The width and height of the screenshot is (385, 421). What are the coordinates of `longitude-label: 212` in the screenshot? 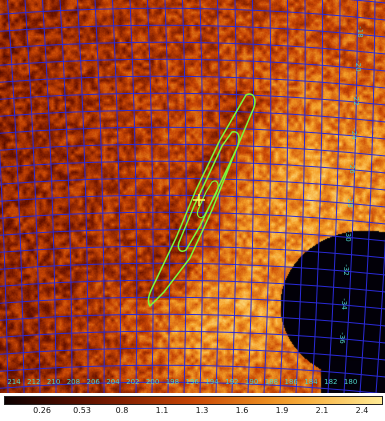 It's located at (33, 382).